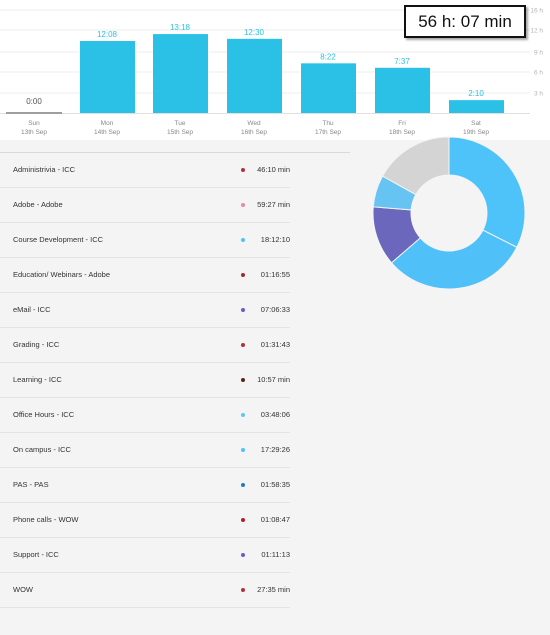 Image resolution: width=550 pixels, height=635 pixels. Describe the element at coordinates (107, 34) in the screenshot. I see `bar-value-label: 12:08` at that location.